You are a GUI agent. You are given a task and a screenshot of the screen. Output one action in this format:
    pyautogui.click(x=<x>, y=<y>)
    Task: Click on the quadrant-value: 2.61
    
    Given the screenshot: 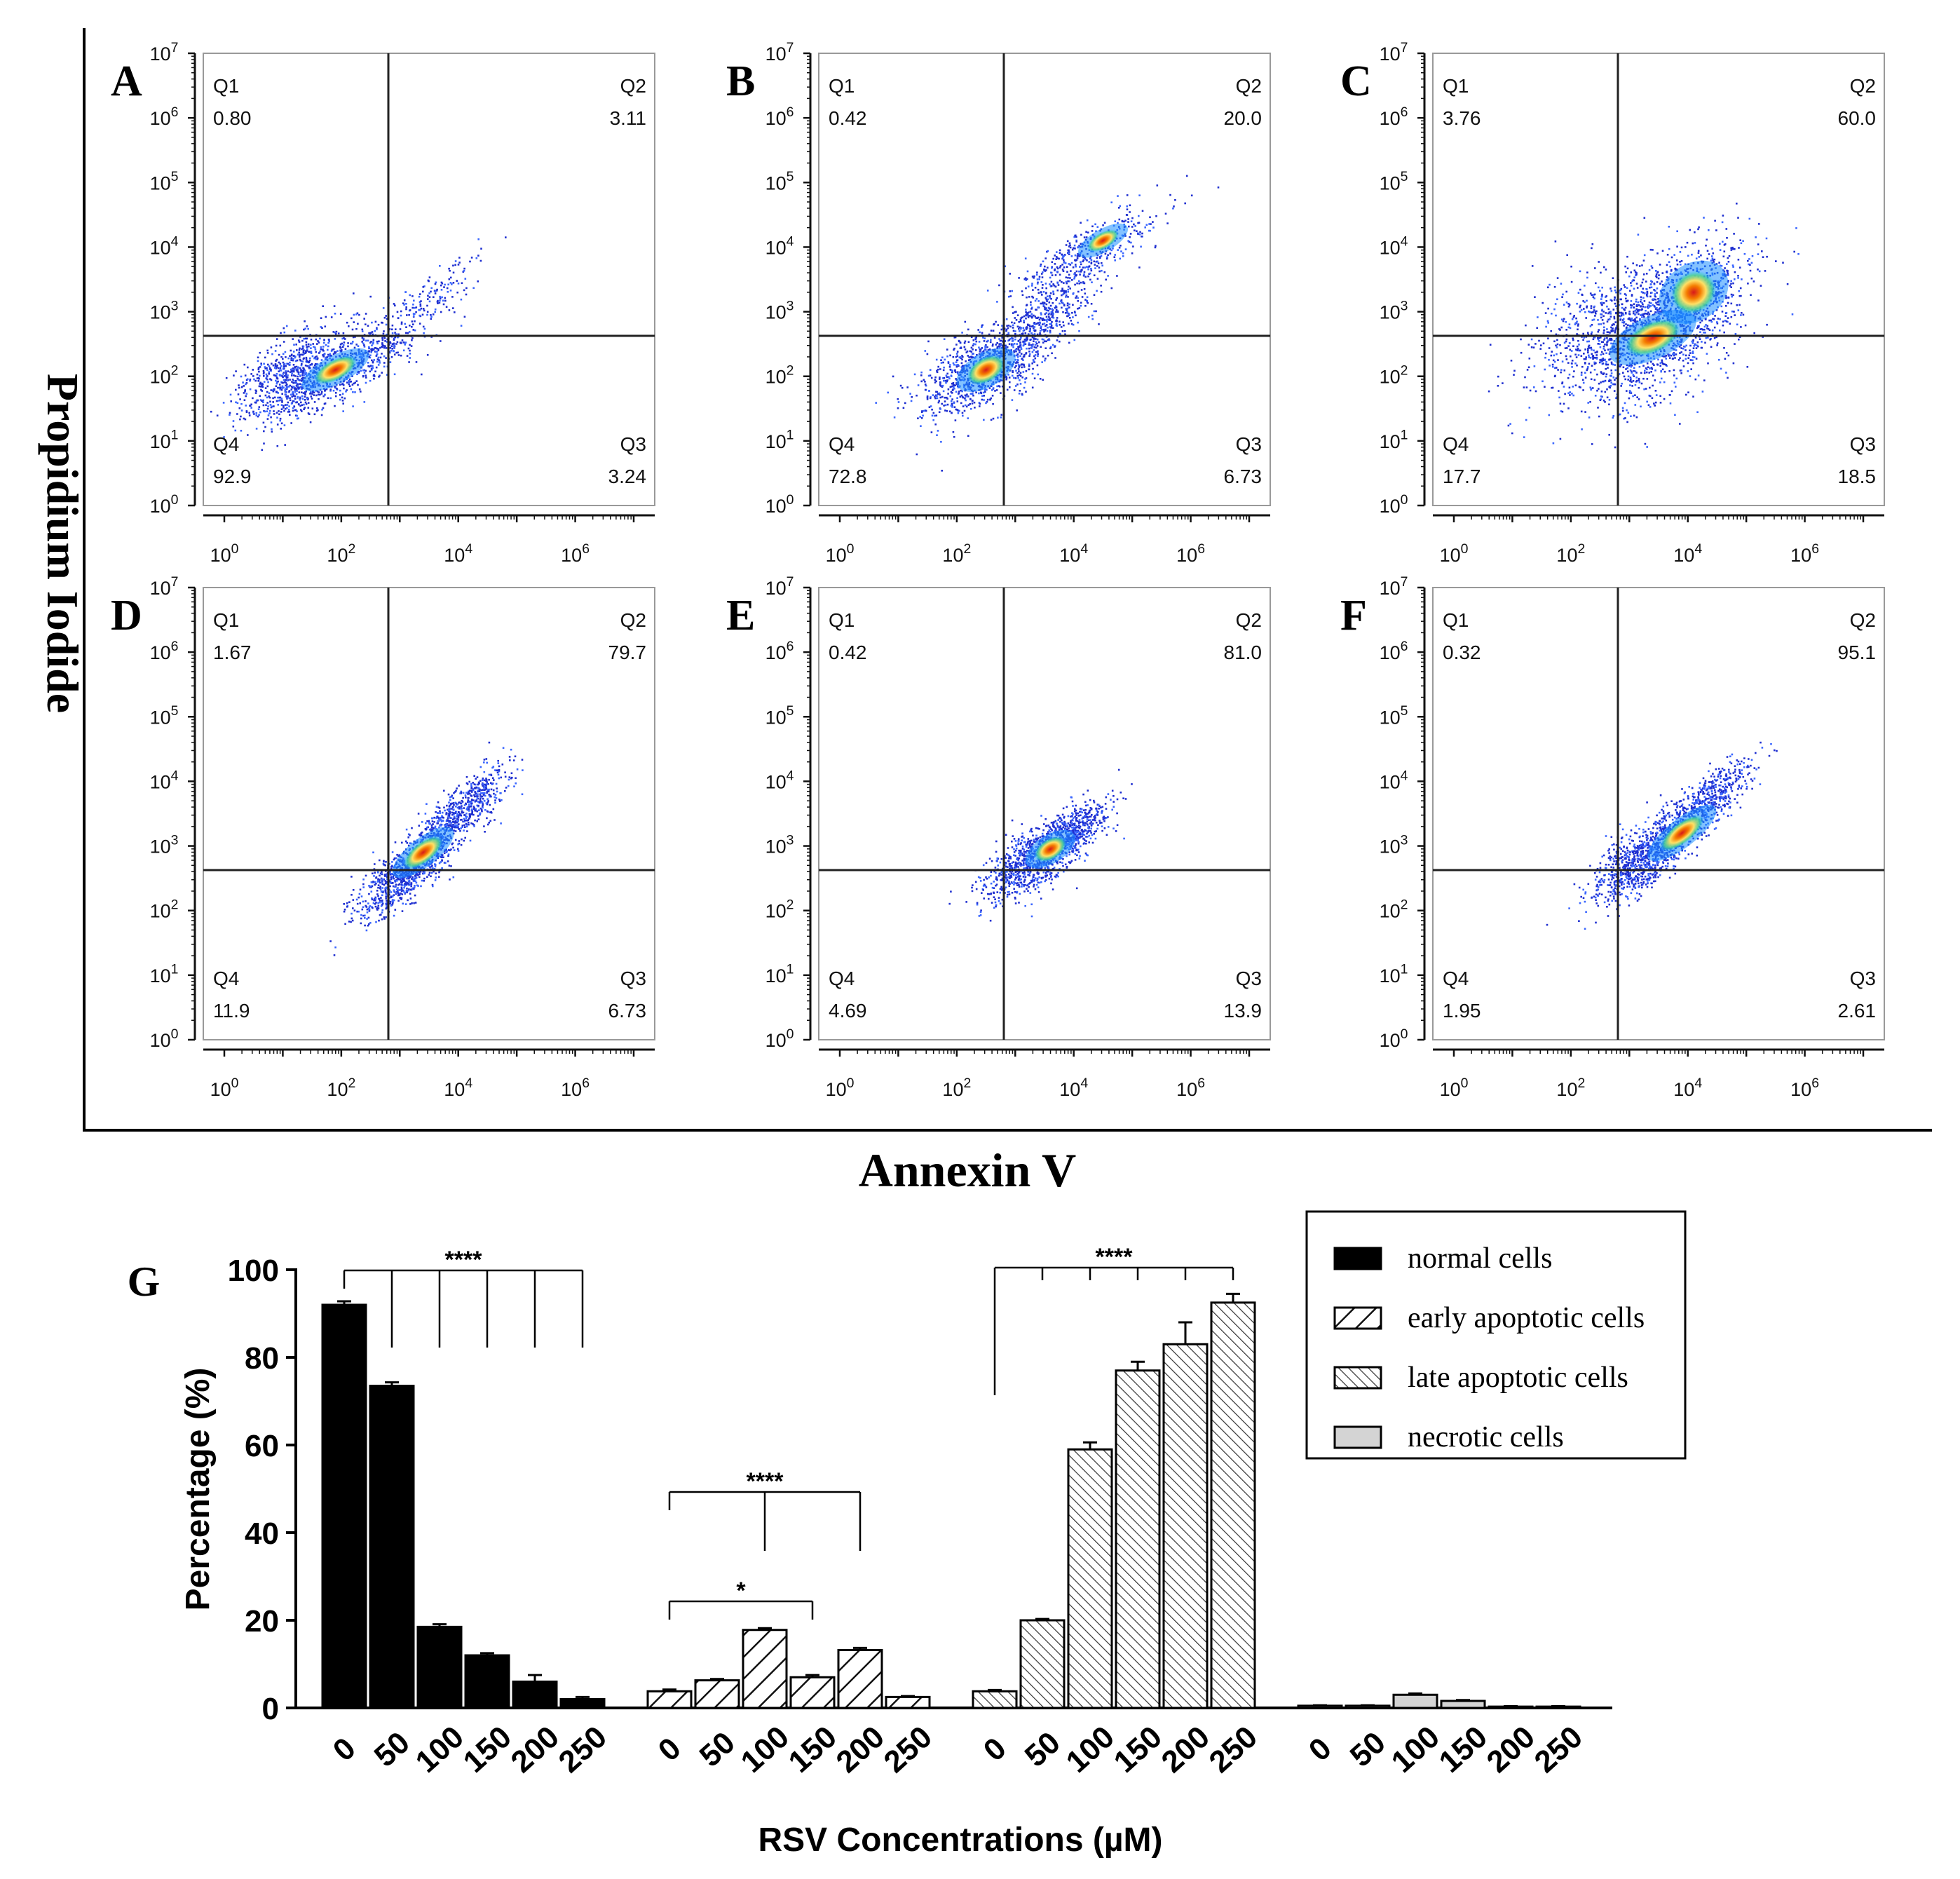 What is the action you would take?
    pyautogui.click(x=1857, y=1011)
    